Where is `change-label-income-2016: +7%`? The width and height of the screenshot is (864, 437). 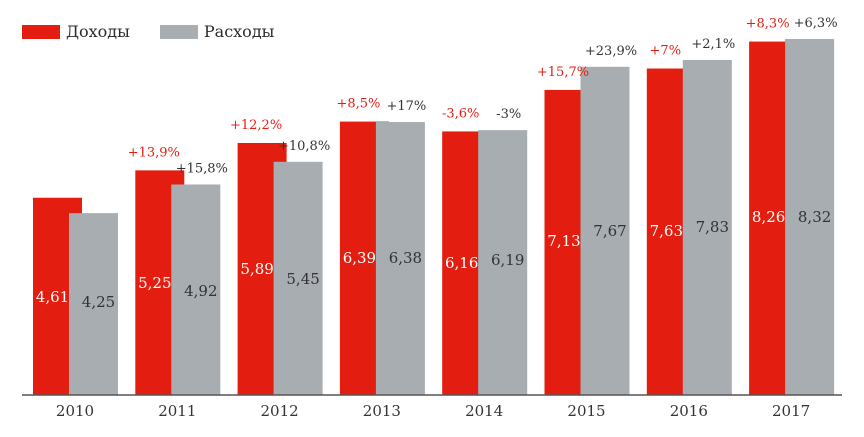 change-label-income-2016: +7% is located at coordinates (666, 51).